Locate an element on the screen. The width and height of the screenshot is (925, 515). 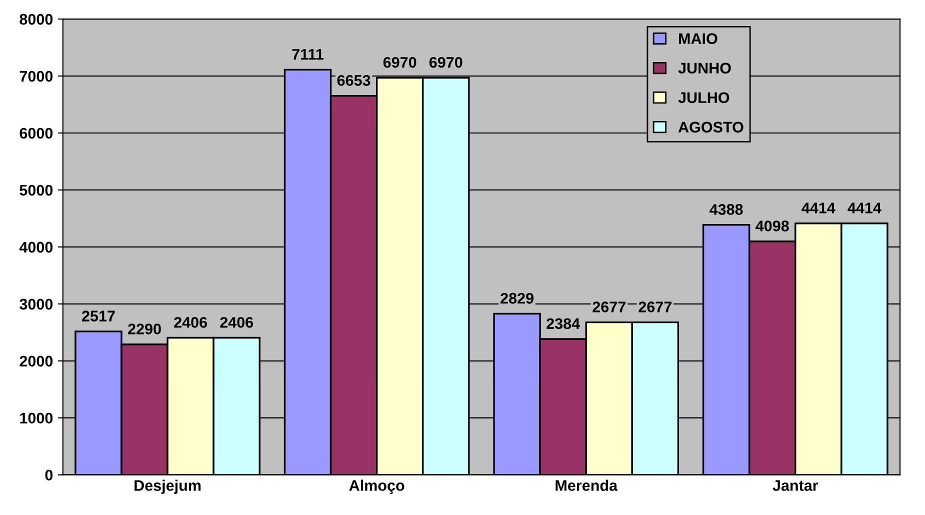
data-label: 6653 is located at coordinates (353, 80).